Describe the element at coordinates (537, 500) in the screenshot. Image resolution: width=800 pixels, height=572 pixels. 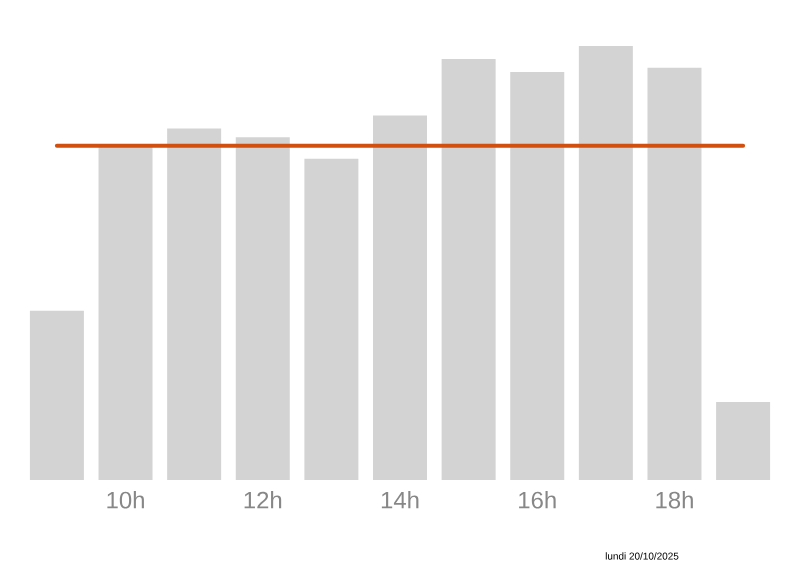
I see `x-tick-label: 16h` at that location.